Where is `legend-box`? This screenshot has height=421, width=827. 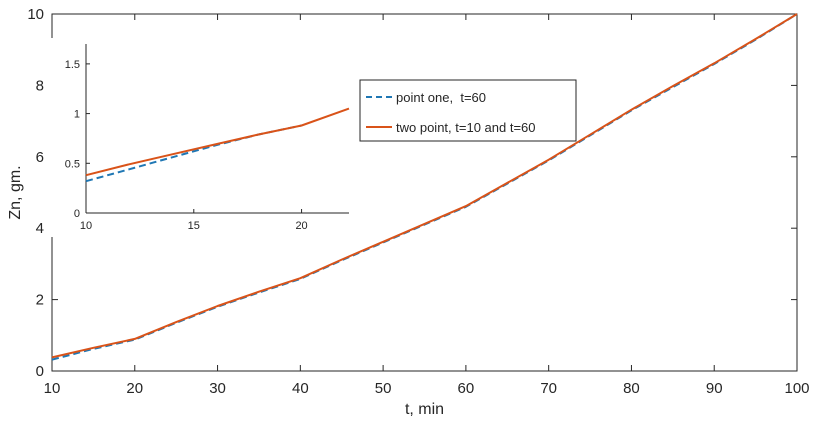
legend-box is located at coordinates (468, 110).